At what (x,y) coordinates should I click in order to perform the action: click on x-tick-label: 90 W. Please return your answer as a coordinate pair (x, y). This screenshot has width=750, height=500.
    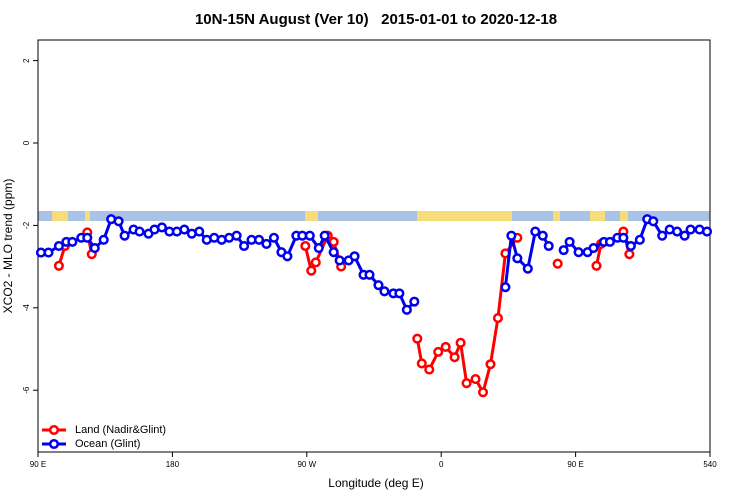
    Looking at the image, I should click on (306, 464).